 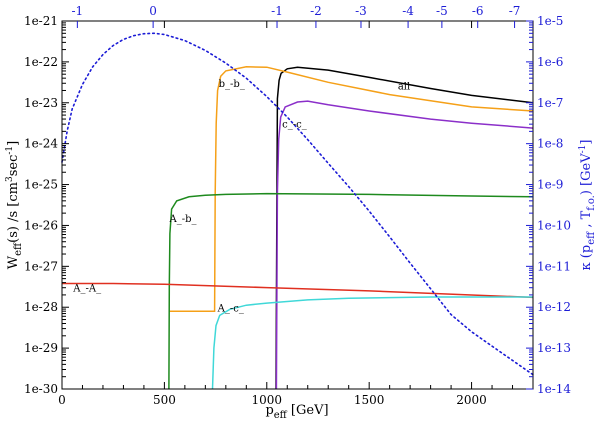 What do you see at coordinates (515, 11) in the screenshot?
I see `top-axis-tick-label: -7` at bounding box center [515, 11].